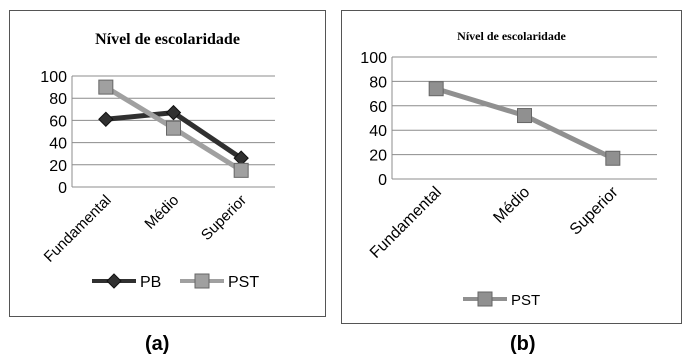  What do you see at coordinates (157, 344) in the screenshot?
I see `panel-label-a: (a)` at bounding box center [157, 344].